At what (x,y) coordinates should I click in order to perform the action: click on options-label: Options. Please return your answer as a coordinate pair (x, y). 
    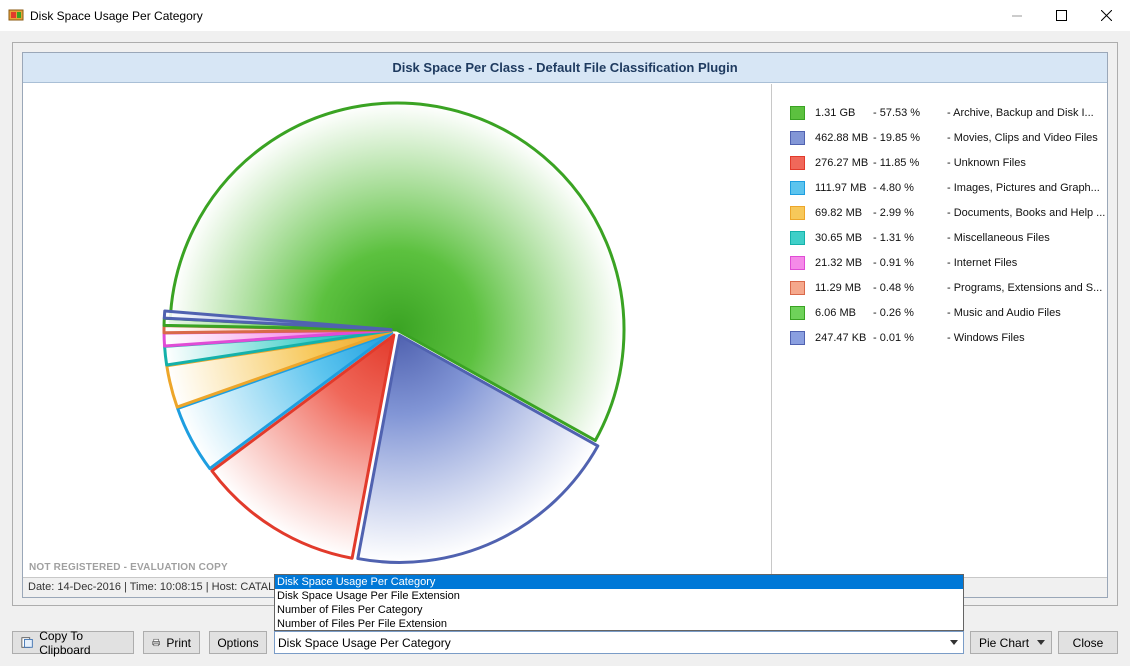
    Looking at the image, I should click on (238, 642).